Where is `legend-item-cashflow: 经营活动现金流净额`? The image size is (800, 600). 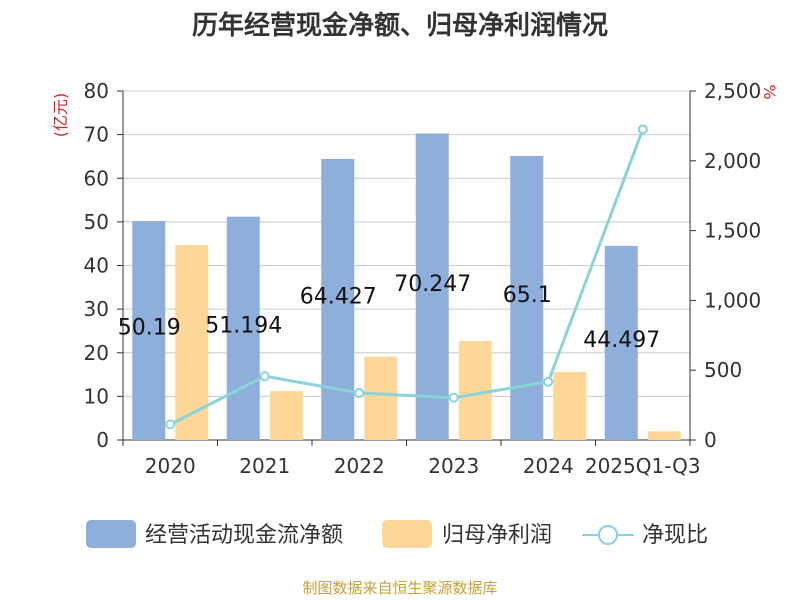
legend-item-cashflow: 经营活动现金流净额 is located at coordinates (214, 534).